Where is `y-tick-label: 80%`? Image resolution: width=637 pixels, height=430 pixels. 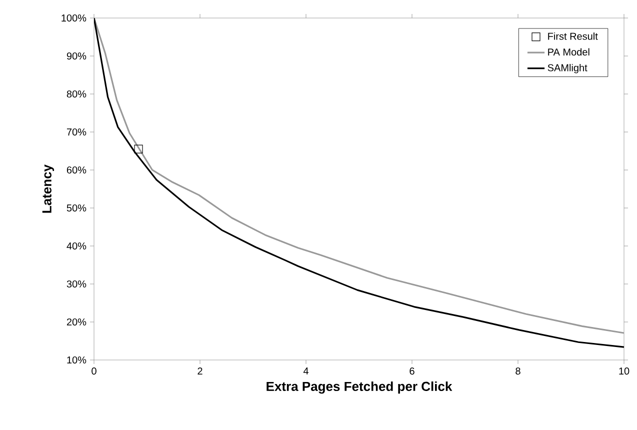
y-tick-label: 80% is located at coordinates (76, 94).